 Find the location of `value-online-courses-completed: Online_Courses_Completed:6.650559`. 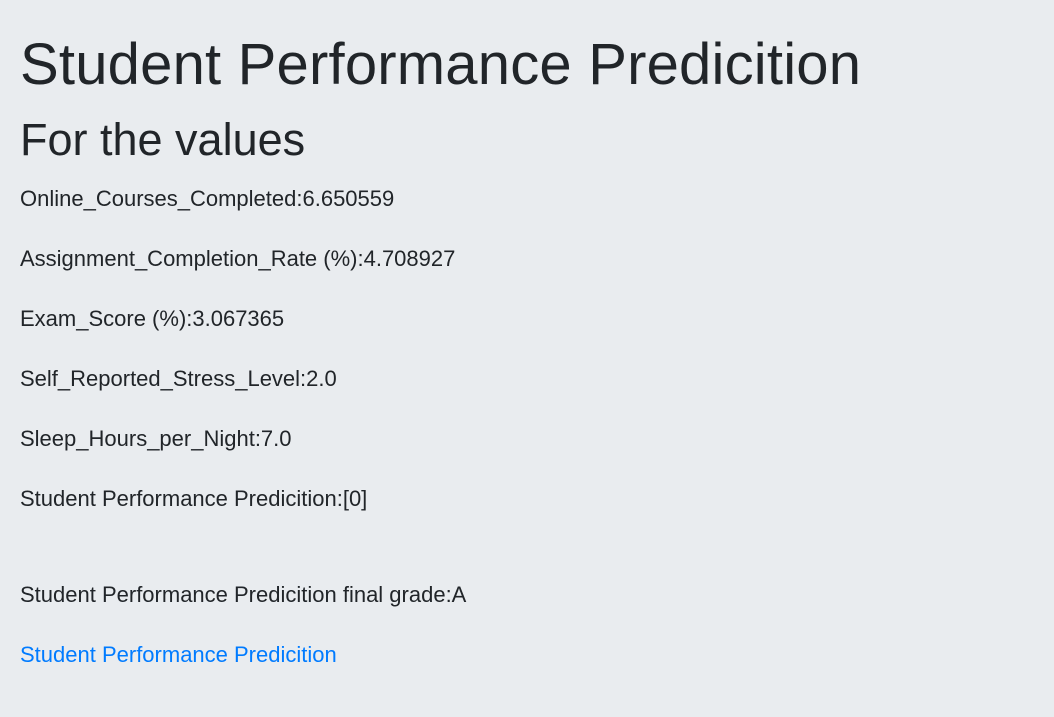

value-online-courses-completed: Online_Courses_Completed:6.650559 is located at coordinates (207, 198).